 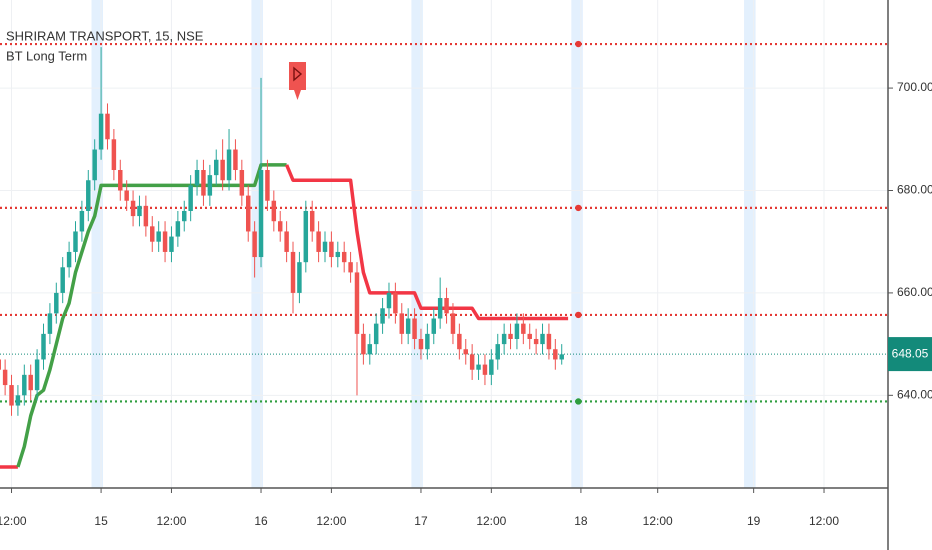 I want to click on indicator-label: BT Long Term, so click(x=46, y=55).